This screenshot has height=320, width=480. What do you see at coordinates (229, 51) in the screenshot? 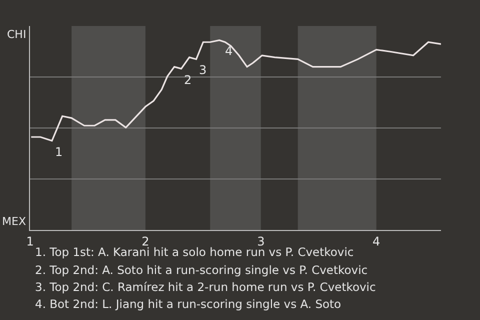
I see `annotation: 4` at bounding box center [229, 51].